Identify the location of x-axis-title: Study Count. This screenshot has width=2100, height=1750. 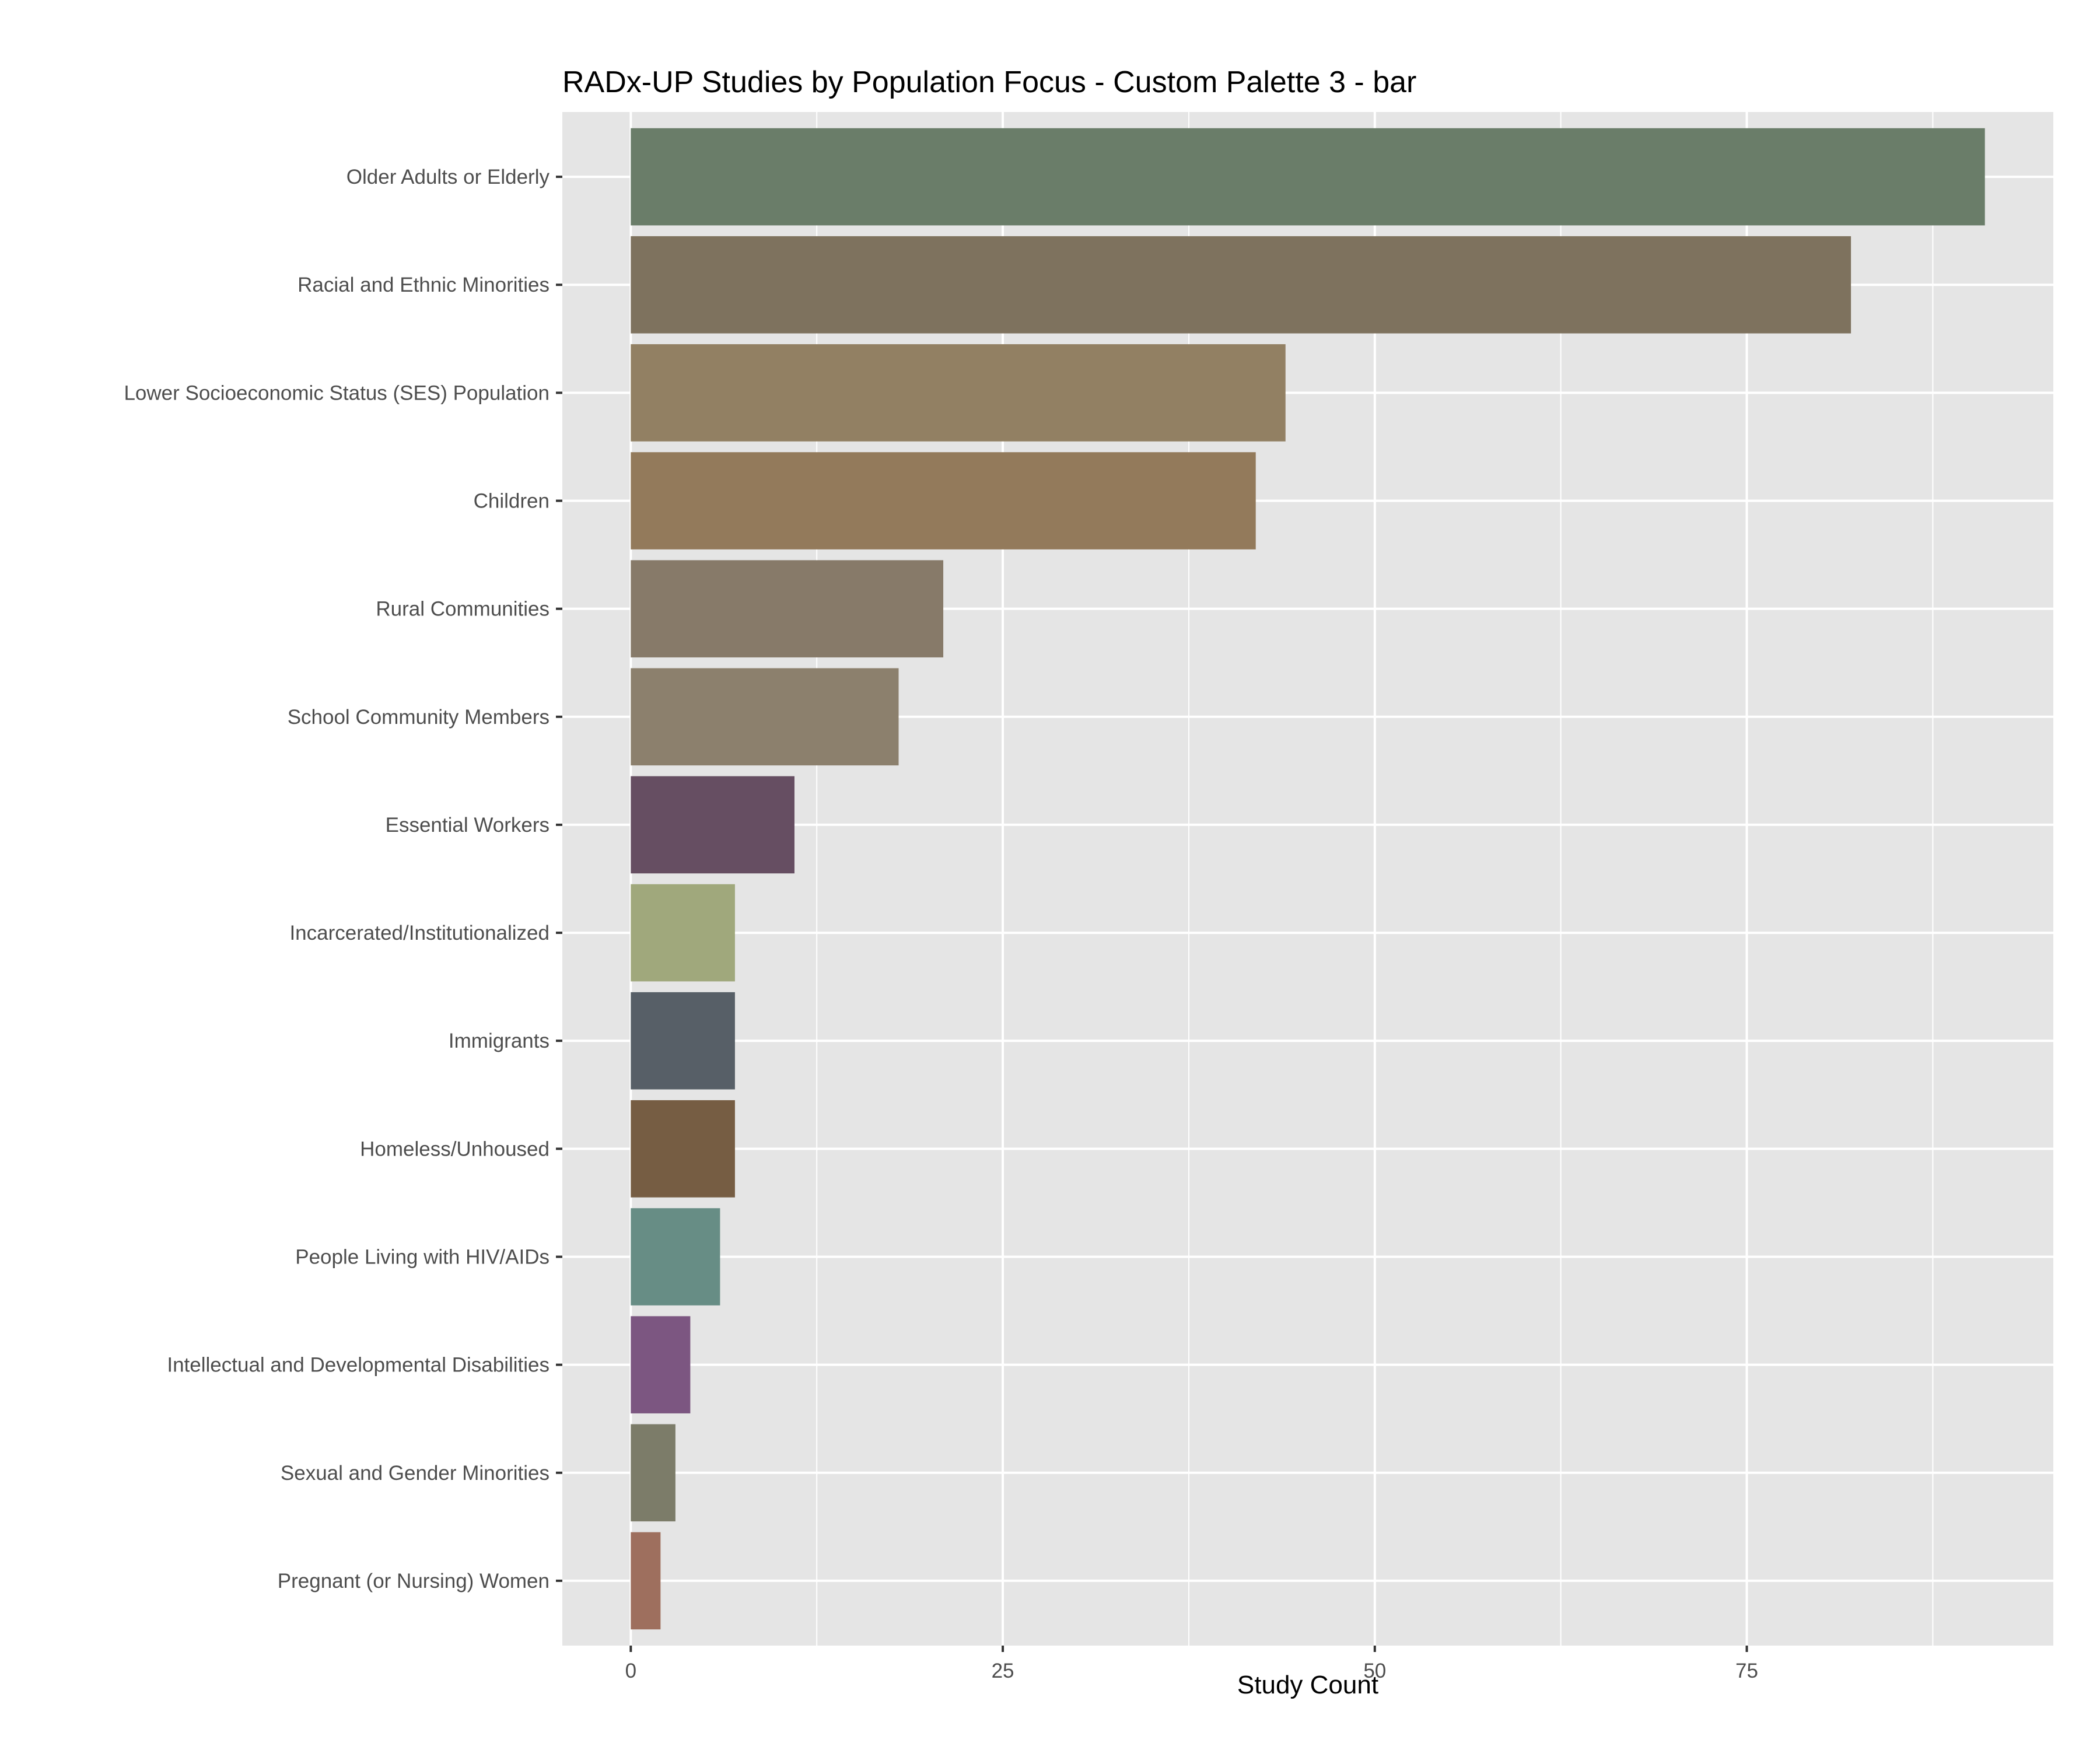
(1307, 1685).